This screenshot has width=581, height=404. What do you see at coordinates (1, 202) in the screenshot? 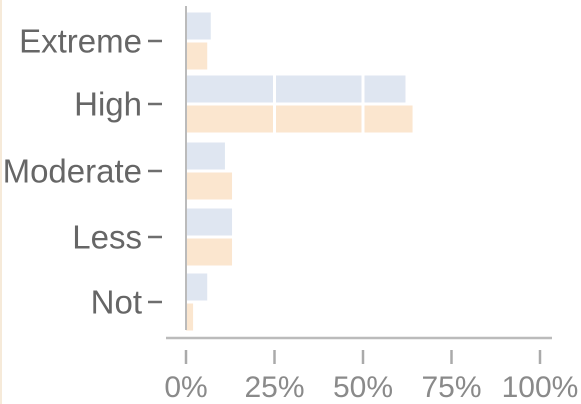
I see `left-edge-strip` at bounding box center [1, 202].